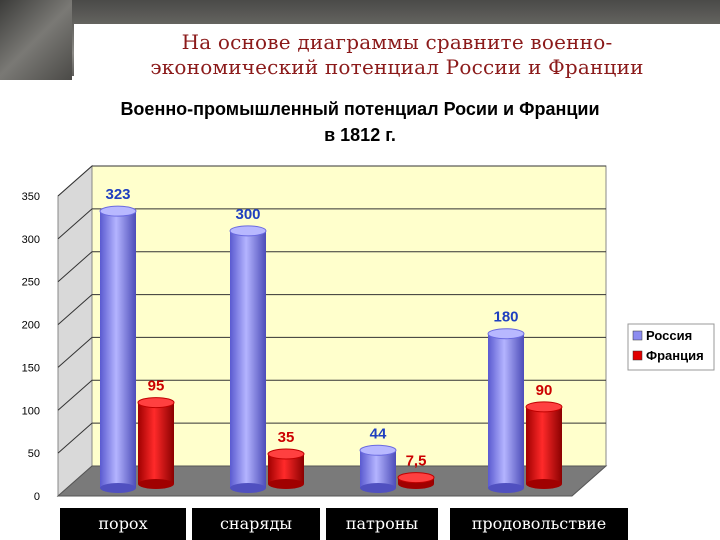 Image resolution: width=720 pixels, height=540 pixels. I want to click on title-background, so click(397, 55).